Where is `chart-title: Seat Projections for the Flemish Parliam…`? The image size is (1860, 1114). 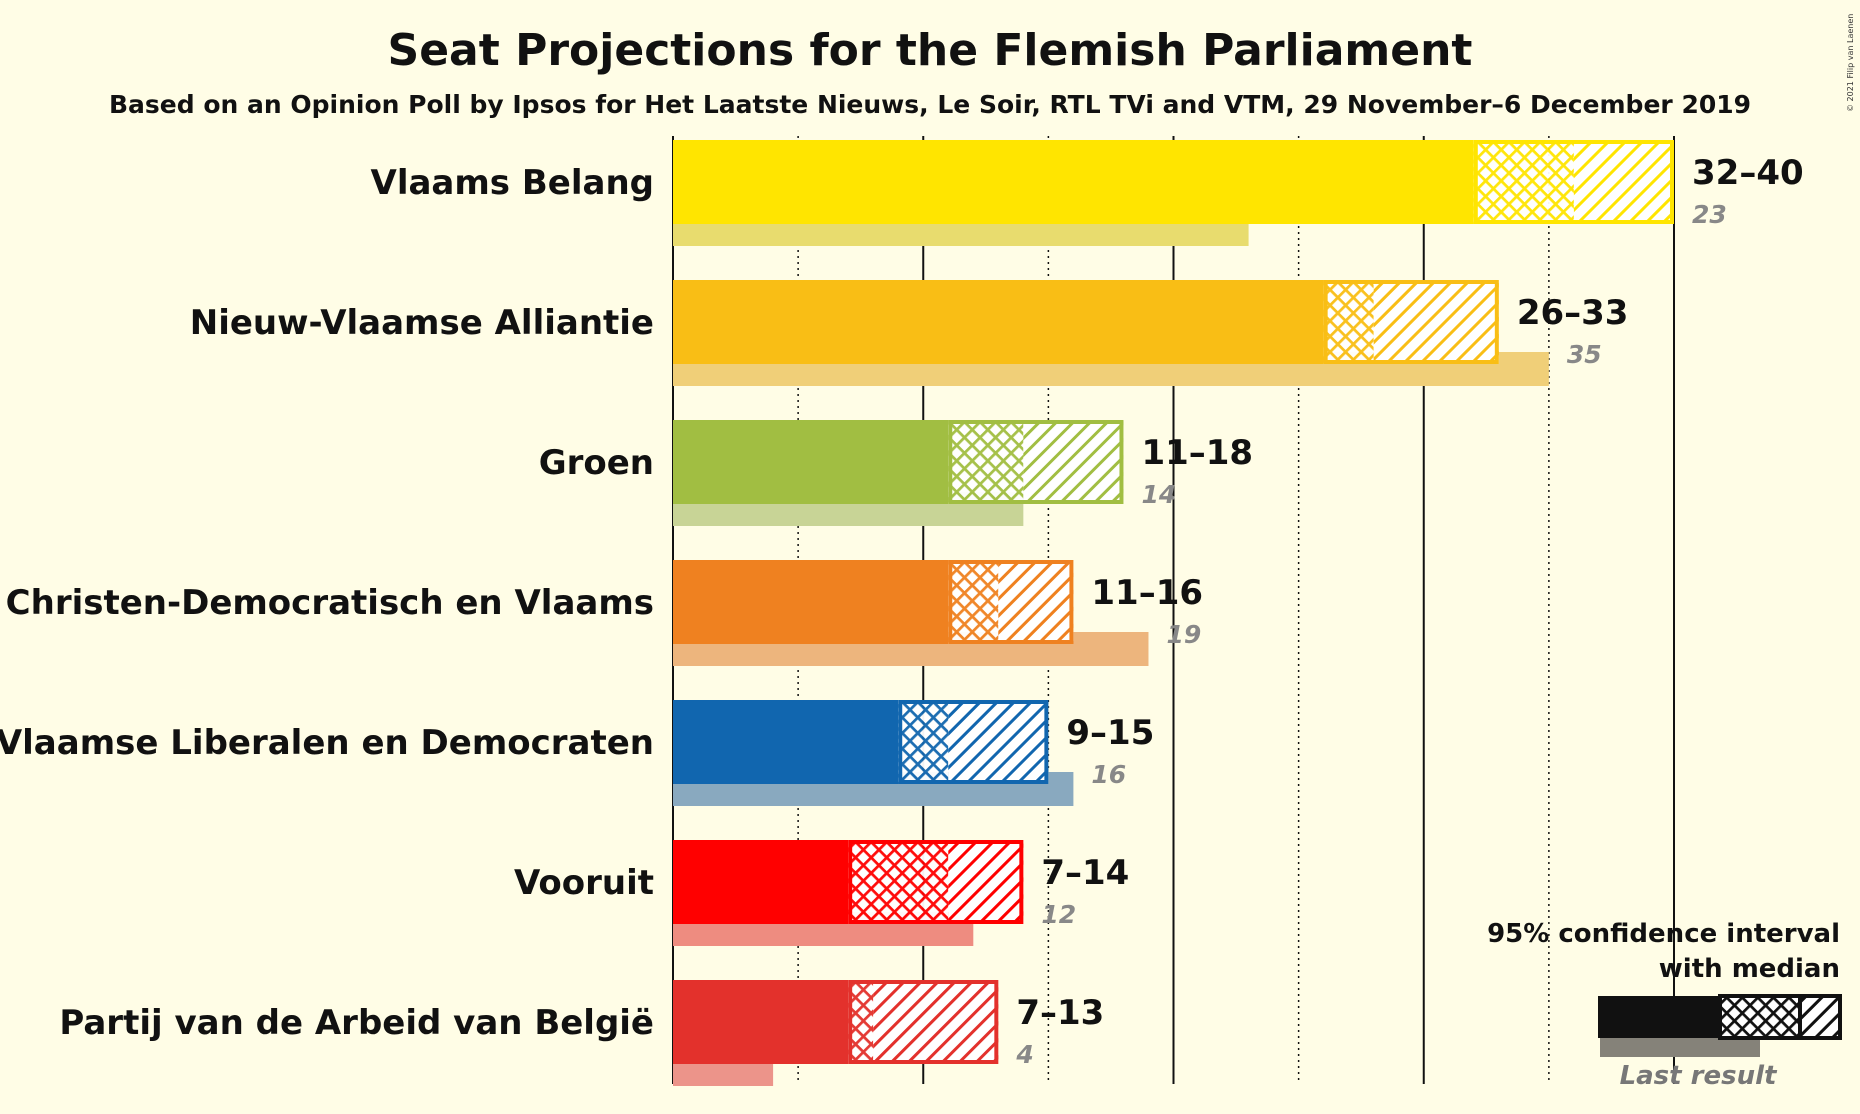 chart-title: Seat Projections for the Flemish Parliam… is located at coordinates (930, 50).